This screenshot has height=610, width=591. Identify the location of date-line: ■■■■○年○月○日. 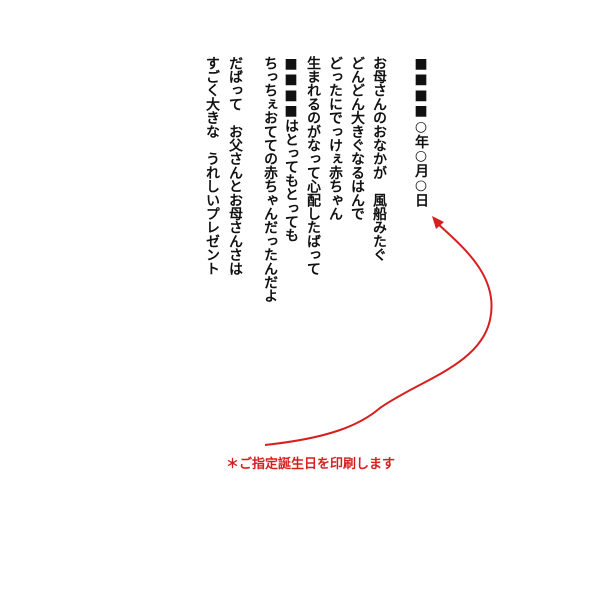
(421, 132).